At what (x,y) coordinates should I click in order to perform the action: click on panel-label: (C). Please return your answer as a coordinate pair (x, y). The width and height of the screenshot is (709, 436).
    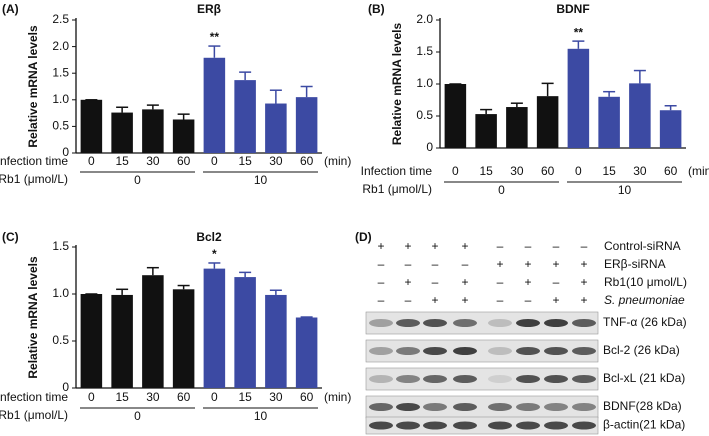
    Looking at the image, I should click on (10, 237).